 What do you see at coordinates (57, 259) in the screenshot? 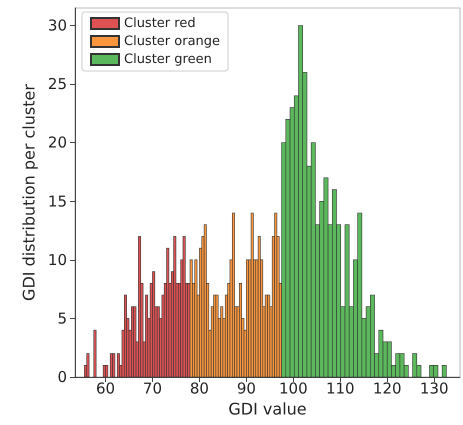
I see `y-tick-label: 10` at bounding box center [57, 259].